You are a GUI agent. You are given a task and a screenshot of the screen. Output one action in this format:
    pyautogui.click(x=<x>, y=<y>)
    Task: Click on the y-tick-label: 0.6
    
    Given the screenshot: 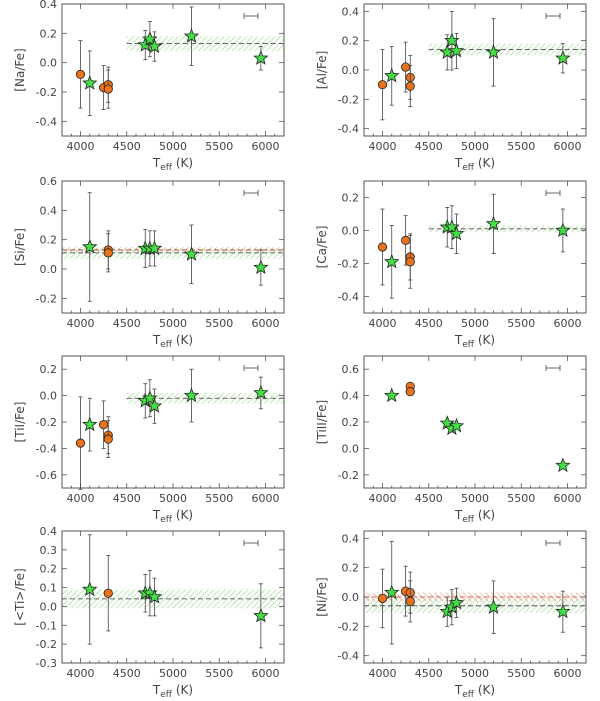 What is the action you would take?
    pyautogui.click(x=351, y=369)
    